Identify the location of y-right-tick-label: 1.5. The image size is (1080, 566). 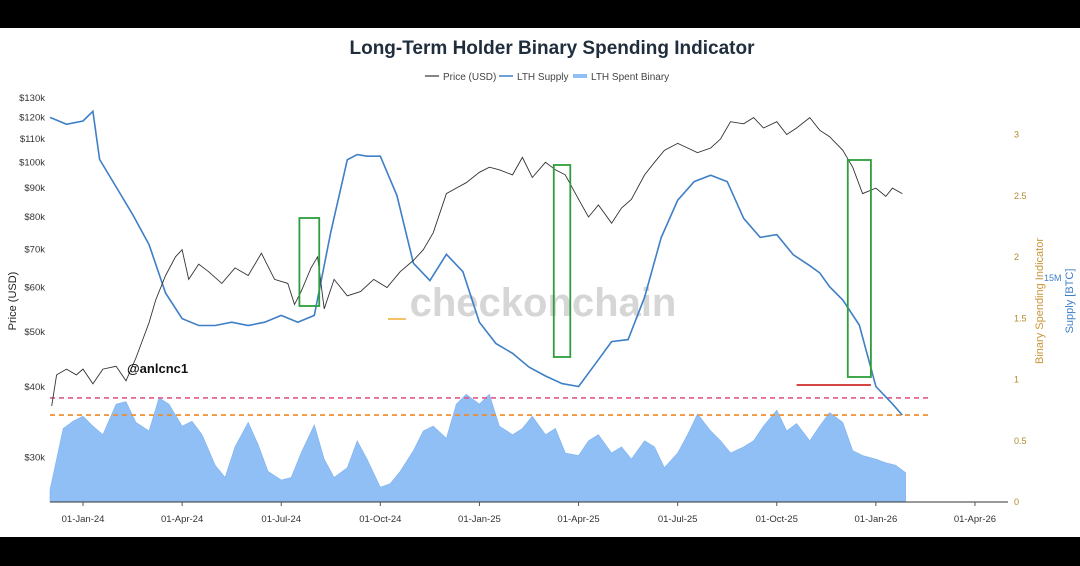
(1020, 318).